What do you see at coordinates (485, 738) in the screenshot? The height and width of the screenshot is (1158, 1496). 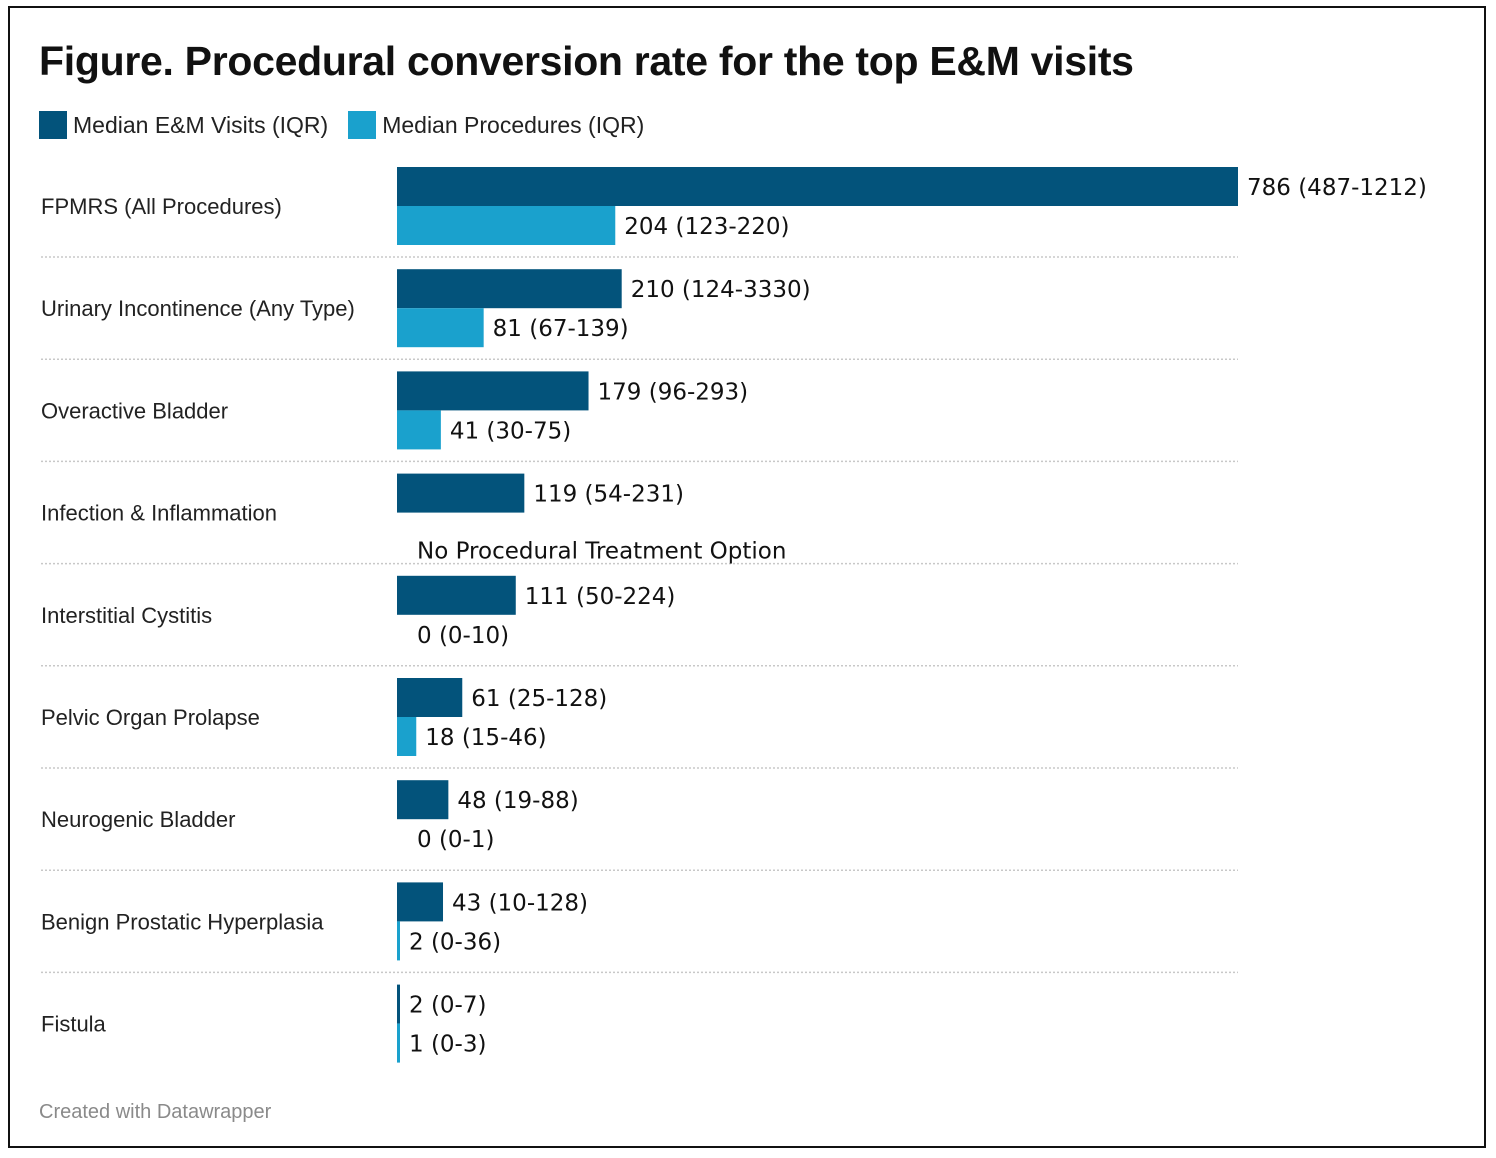 I see `data-label: 18 (15-46)` at bounding box center [485, 738].